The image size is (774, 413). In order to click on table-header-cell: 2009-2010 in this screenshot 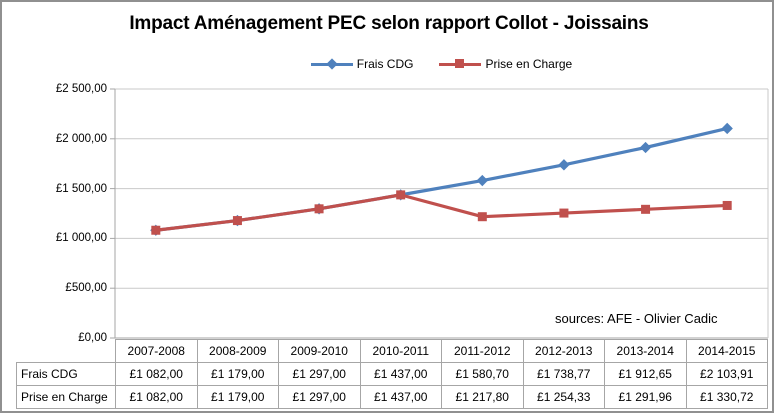, I will do `click(319, 351)`.